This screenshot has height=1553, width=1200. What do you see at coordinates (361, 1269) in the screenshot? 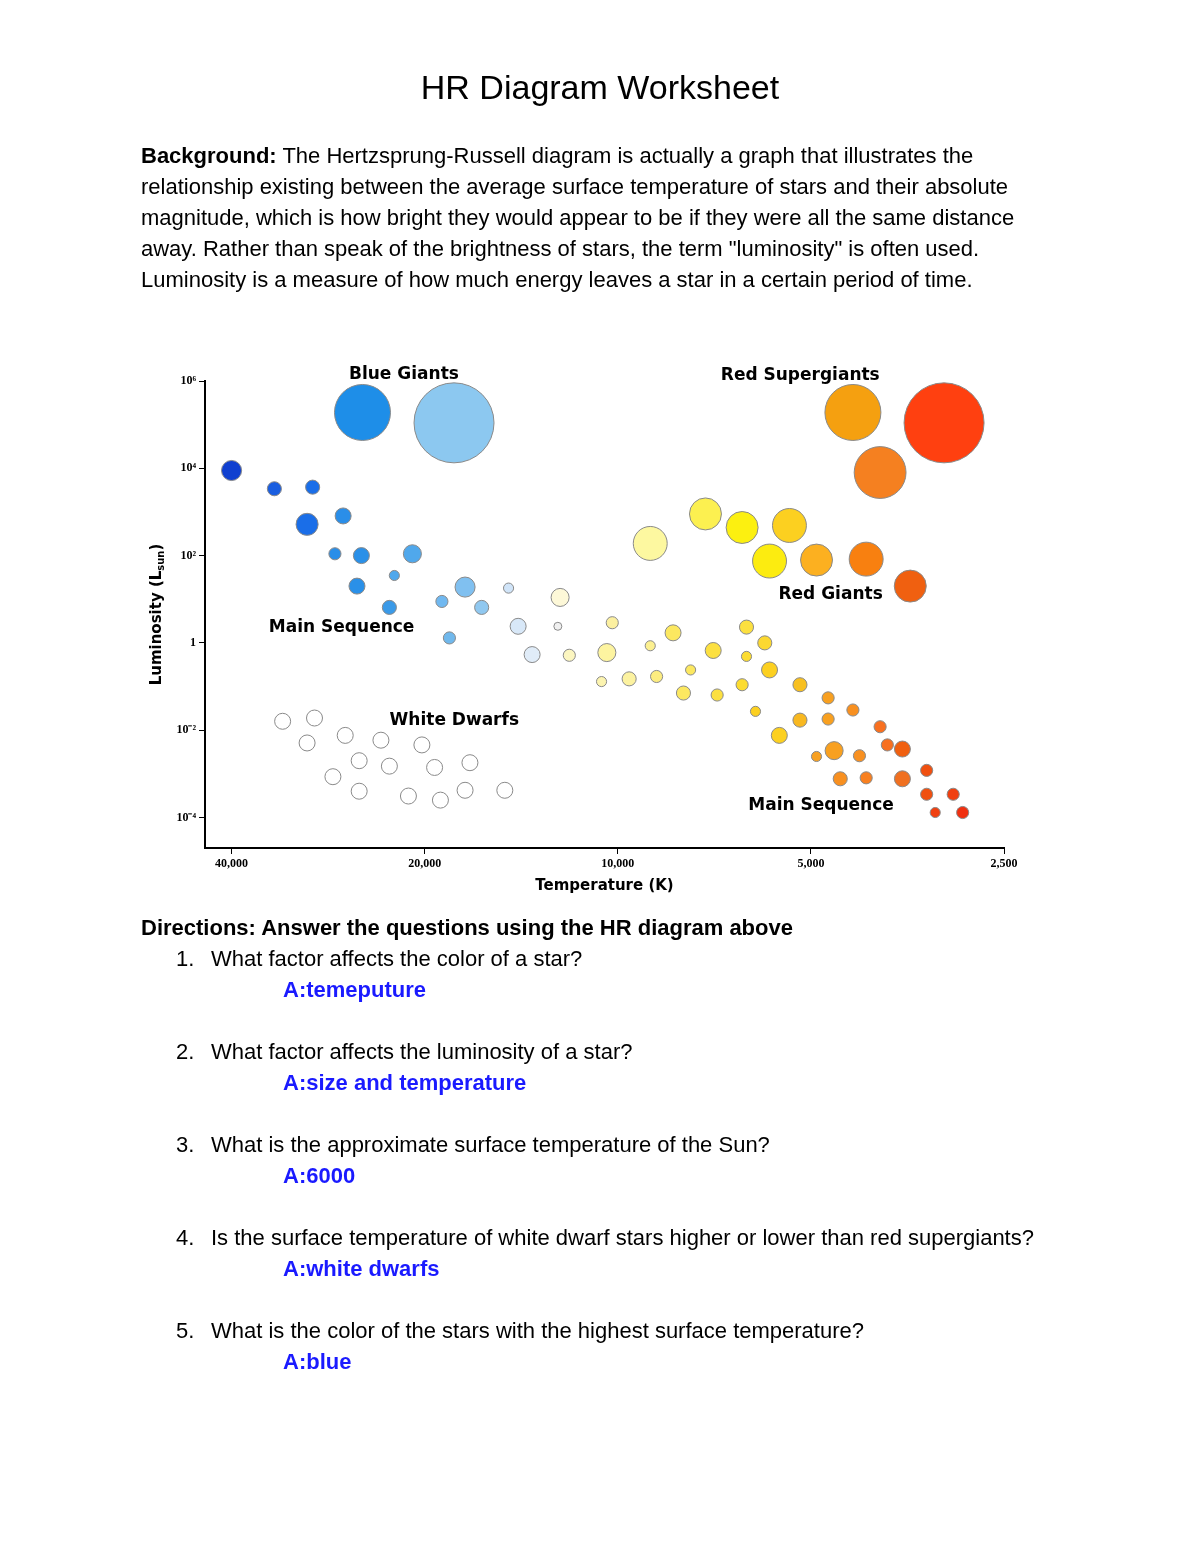
I see `text: A:white dwarfs` at bounding box center [361, 1269].